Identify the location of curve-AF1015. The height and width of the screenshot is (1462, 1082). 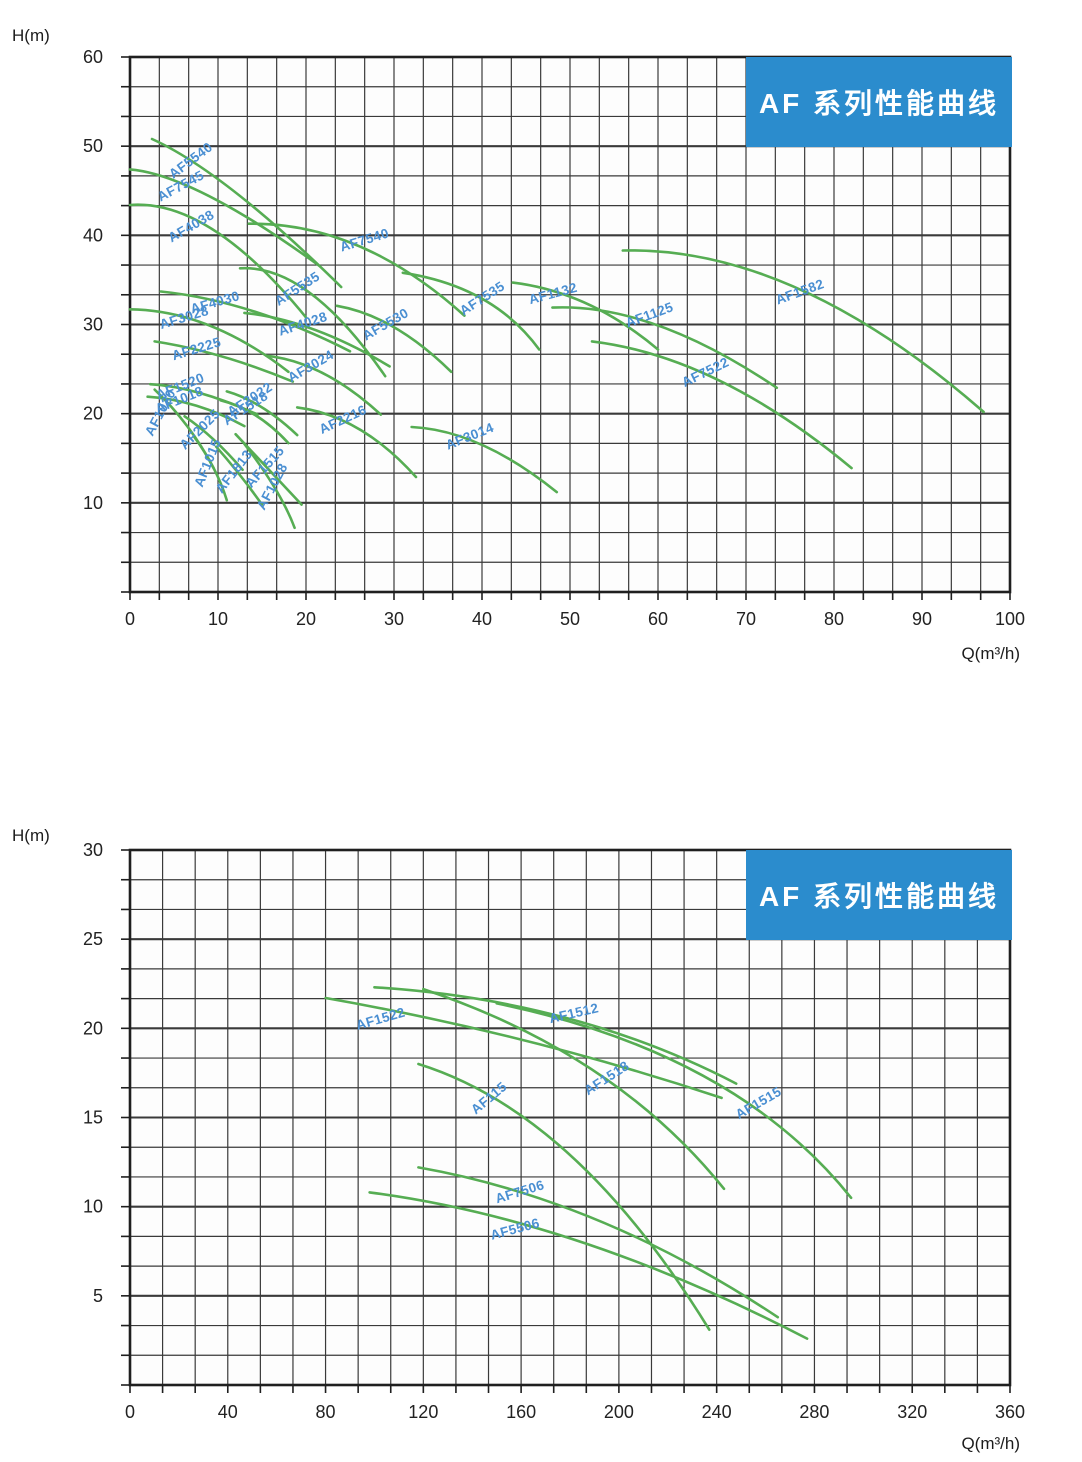
(210, 468).